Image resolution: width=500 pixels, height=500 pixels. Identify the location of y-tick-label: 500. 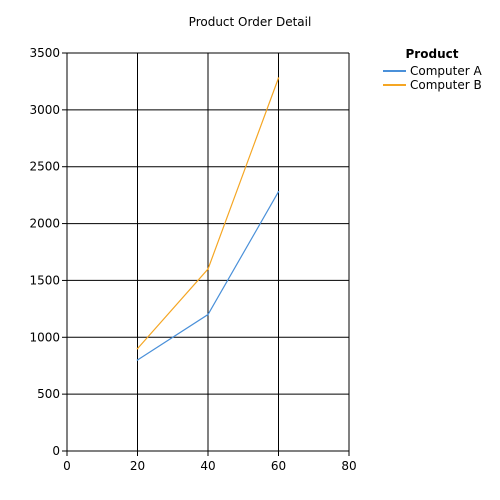
(48, 394).